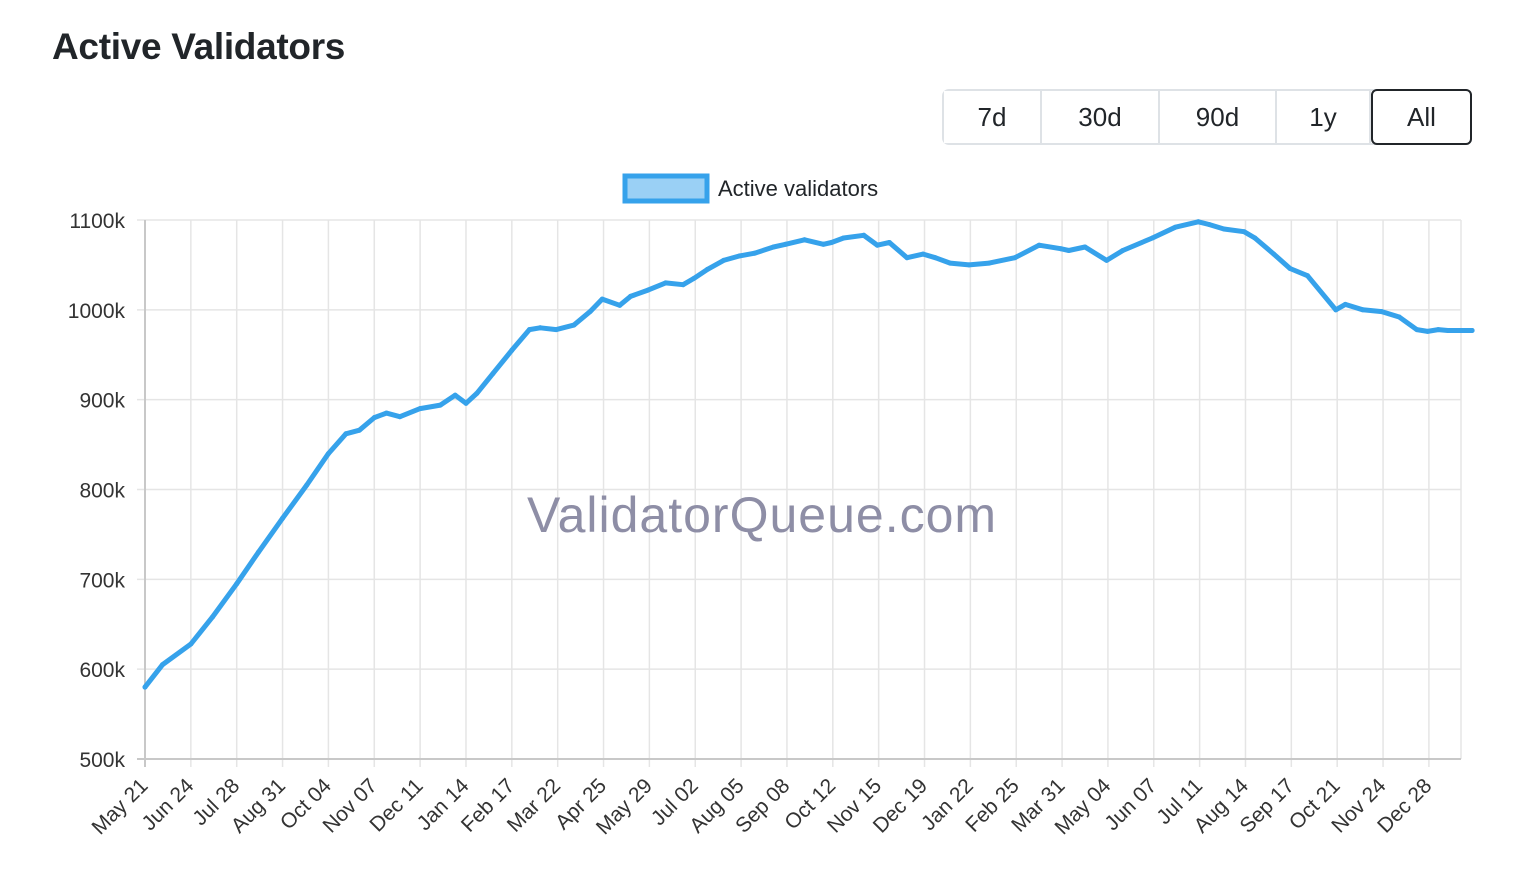 The height and width of the screenshot is (894, 1526). I want to click on x-tick-label: Jun 24, so click(168, 804).